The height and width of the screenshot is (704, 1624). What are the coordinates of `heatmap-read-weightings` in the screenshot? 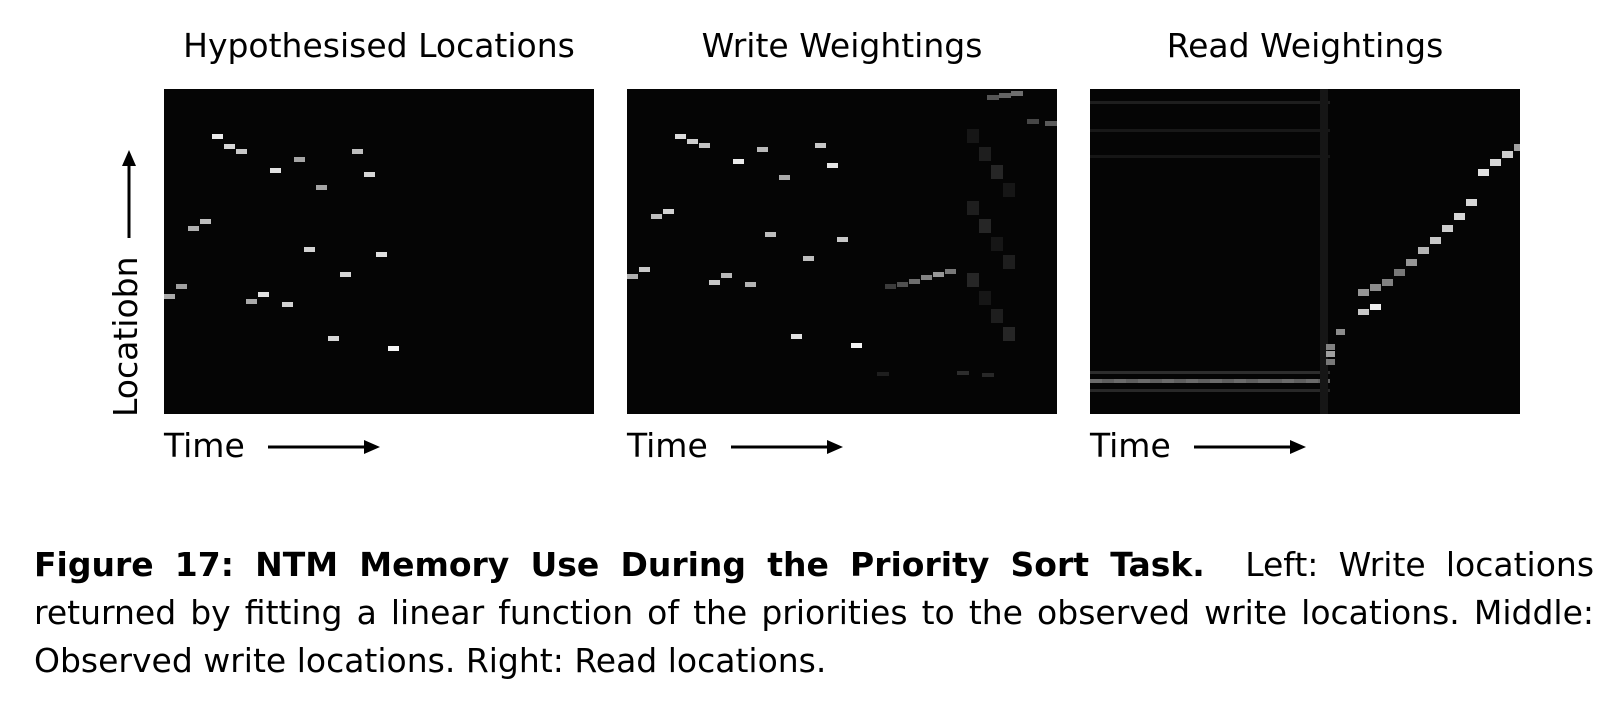 It's located at (1305, 251).